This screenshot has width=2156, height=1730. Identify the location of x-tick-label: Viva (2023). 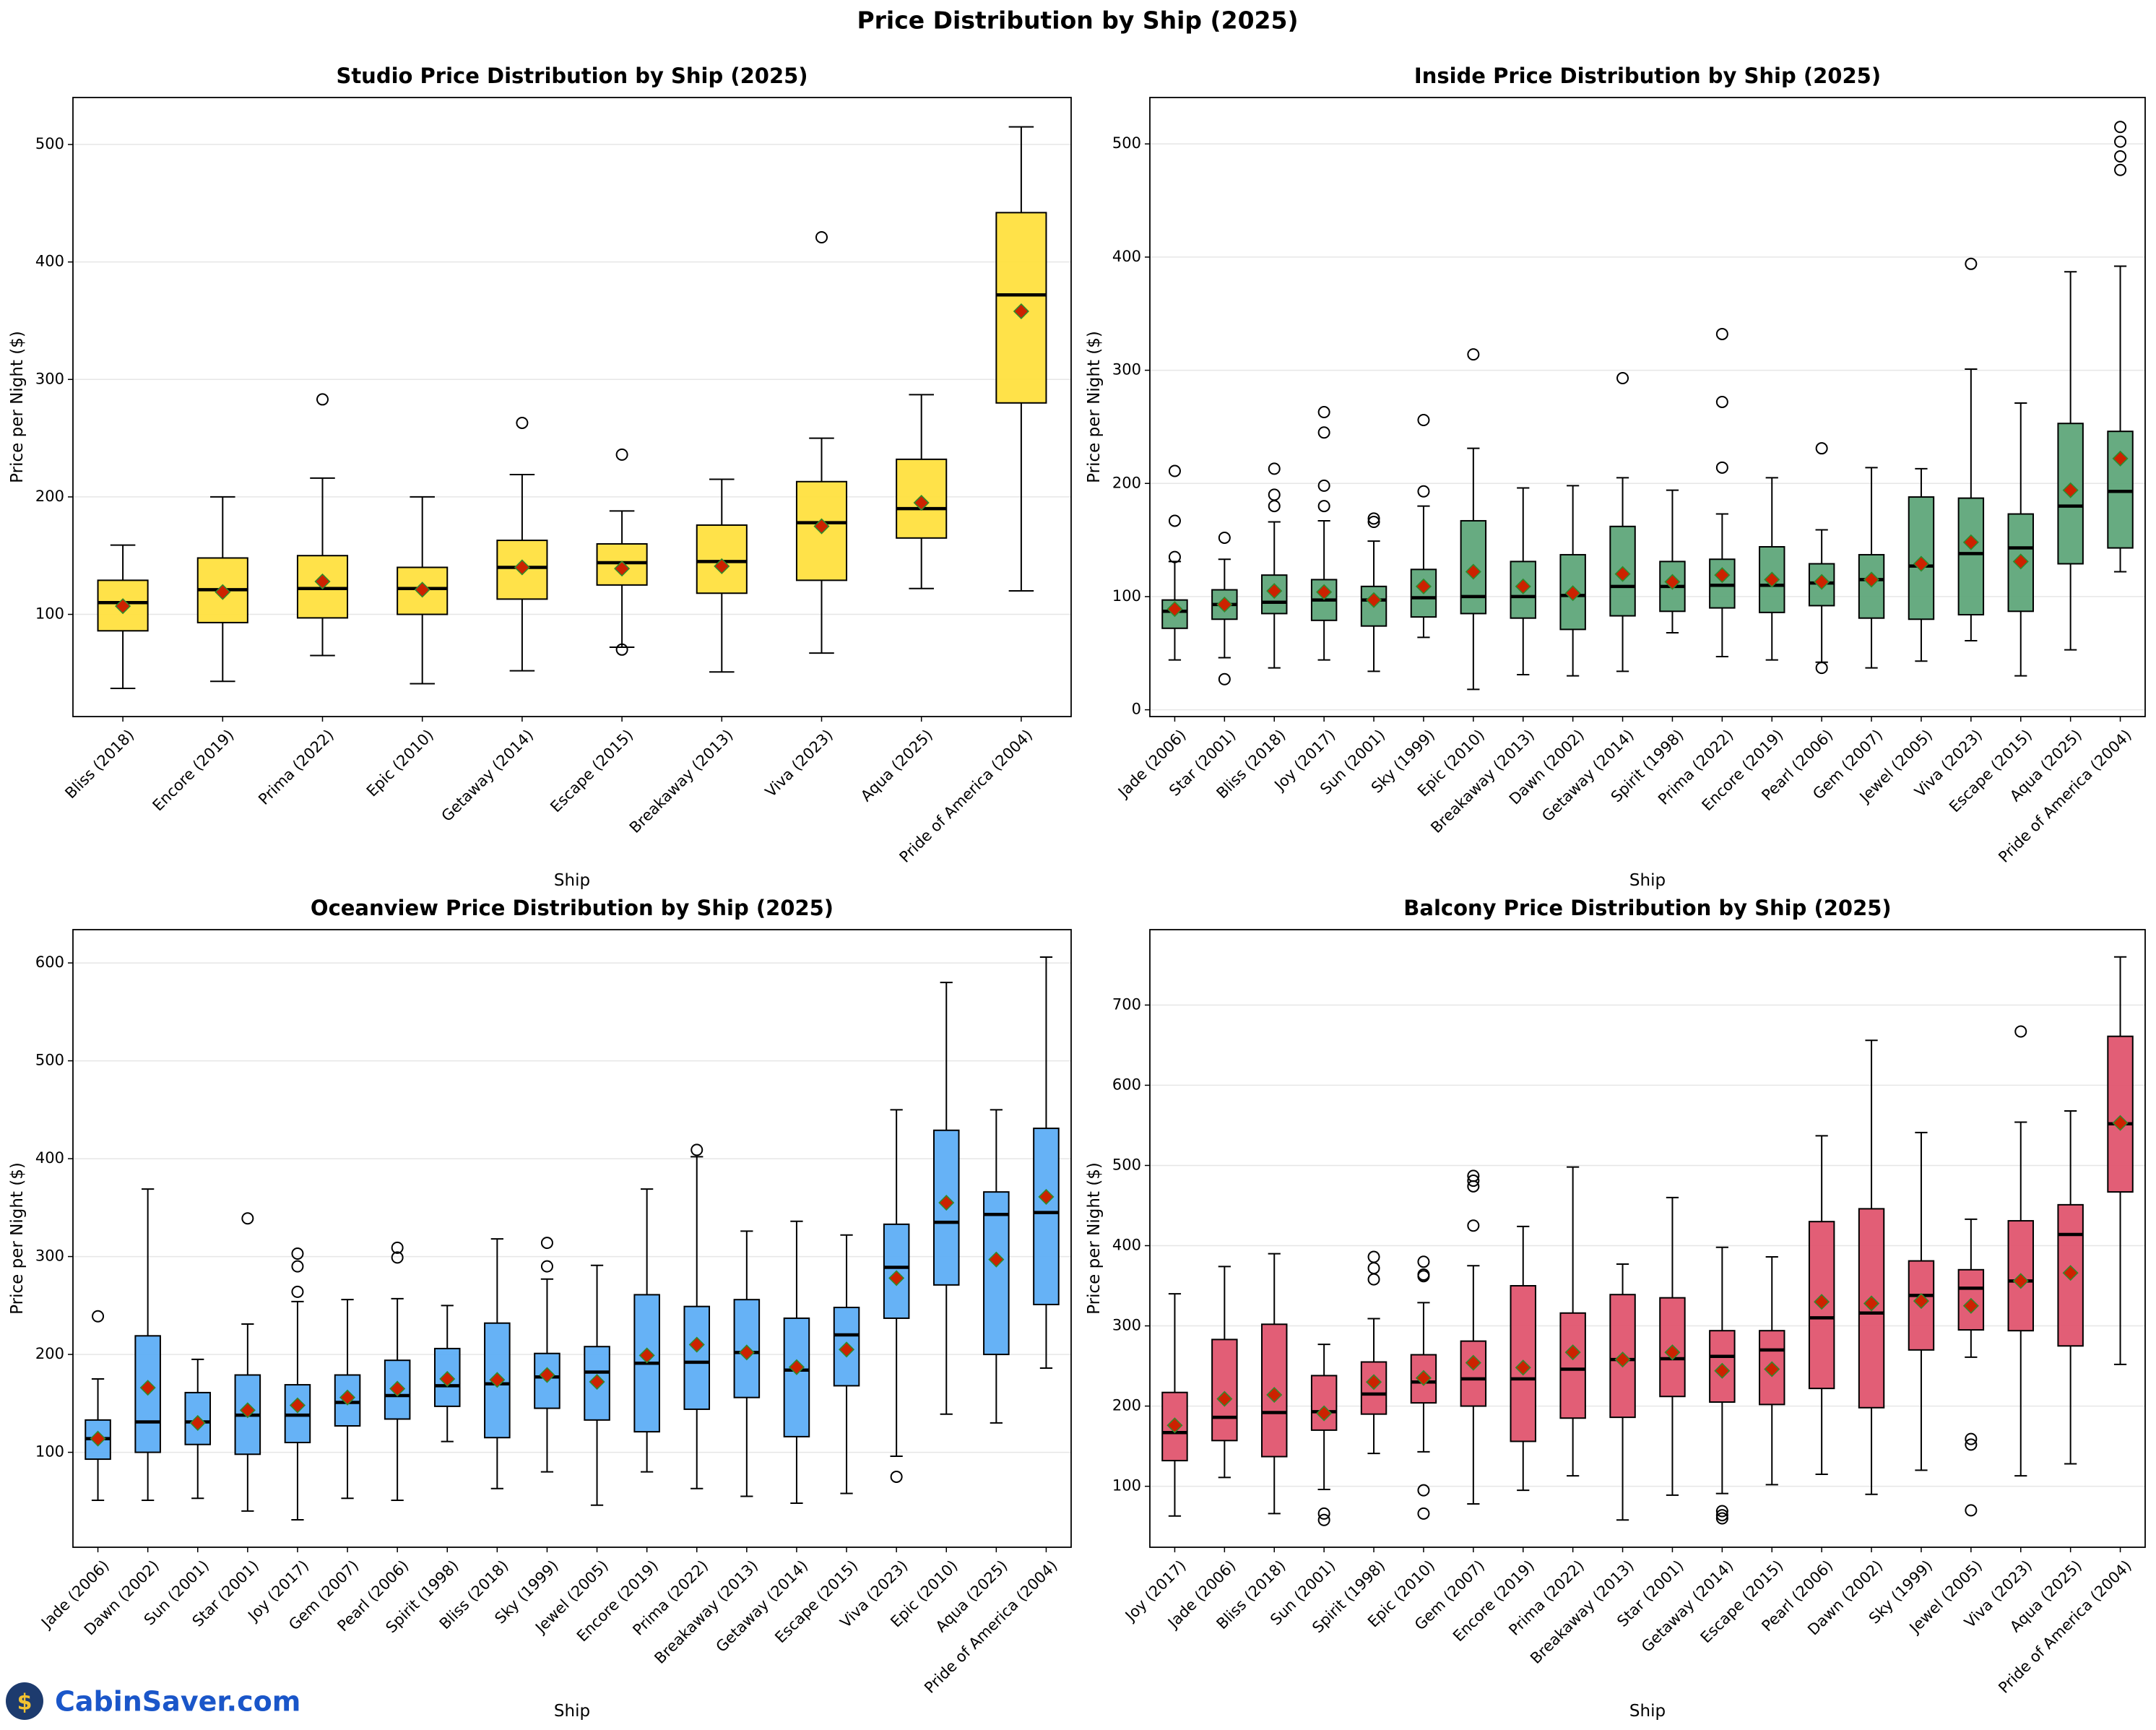
(799, 763).